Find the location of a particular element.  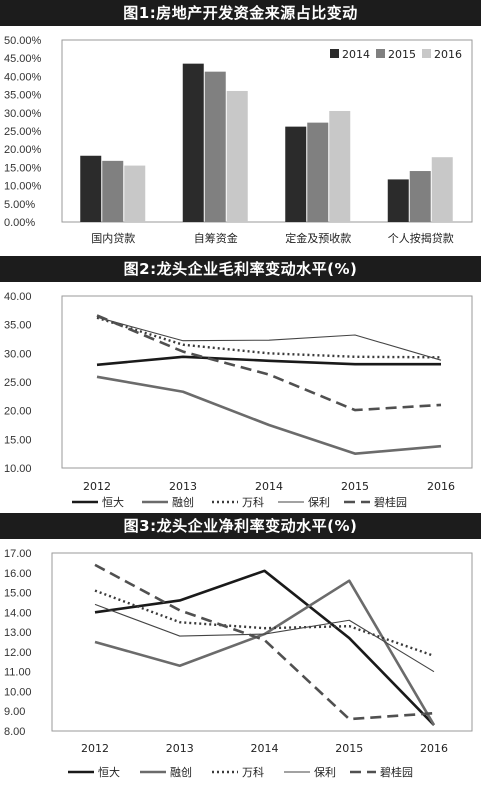

y-tick-label: 40.00% is located at coordinates (23, 77).